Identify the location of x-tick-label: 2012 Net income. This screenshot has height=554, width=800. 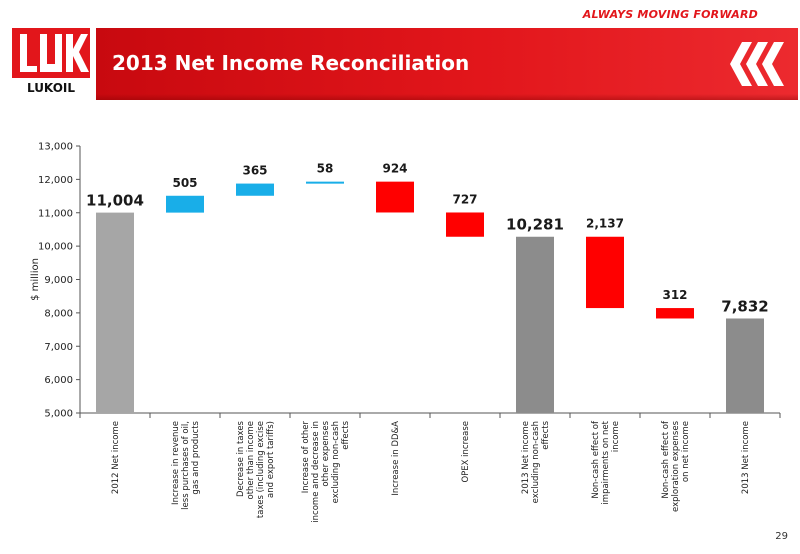
(116, 457).